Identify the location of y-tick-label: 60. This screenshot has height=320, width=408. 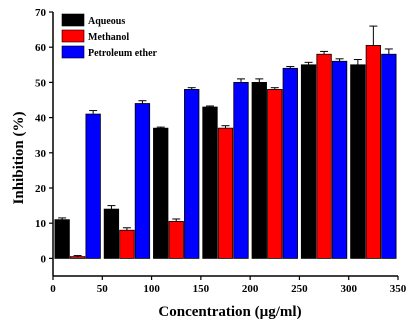
(41, 48).